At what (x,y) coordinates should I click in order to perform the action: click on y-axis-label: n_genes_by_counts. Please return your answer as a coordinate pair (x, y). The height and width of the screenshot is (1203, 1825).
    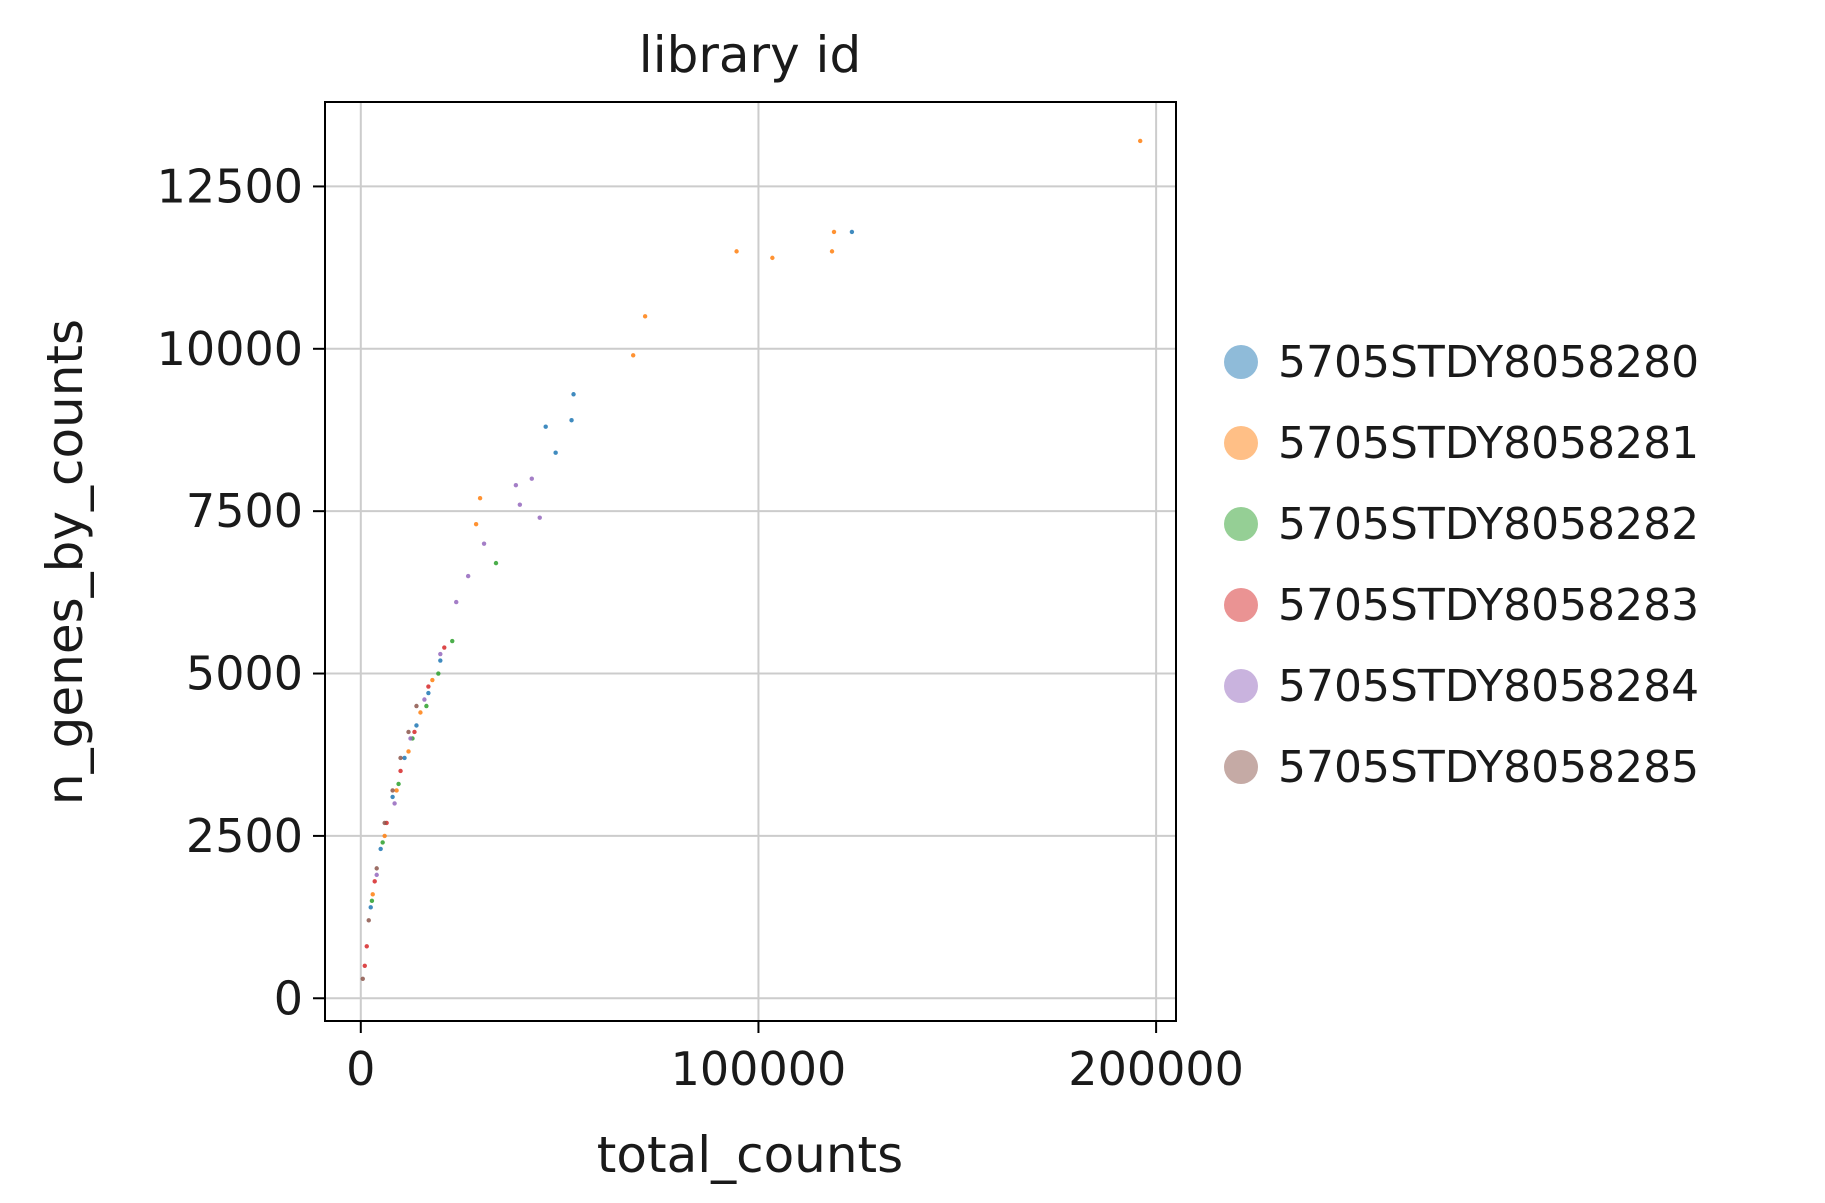
    Looking at the image, I should click on (65, 562).